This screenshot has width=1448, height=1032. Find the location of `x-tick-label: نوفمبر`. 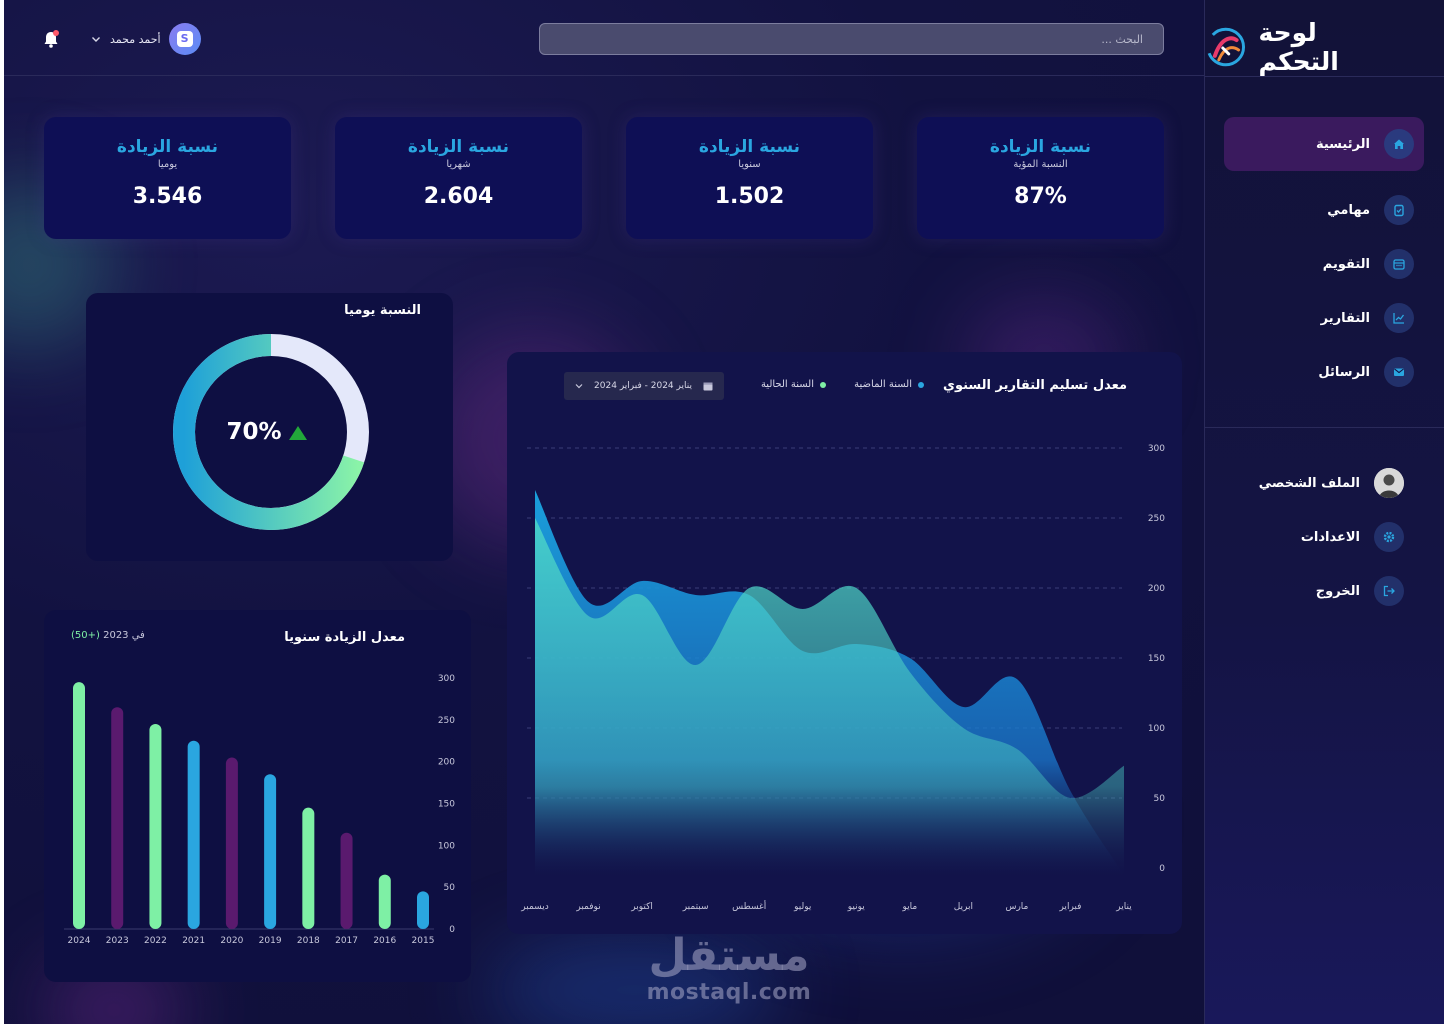

x-tick-label: نوفمبر is located at coordinates (587, 907).